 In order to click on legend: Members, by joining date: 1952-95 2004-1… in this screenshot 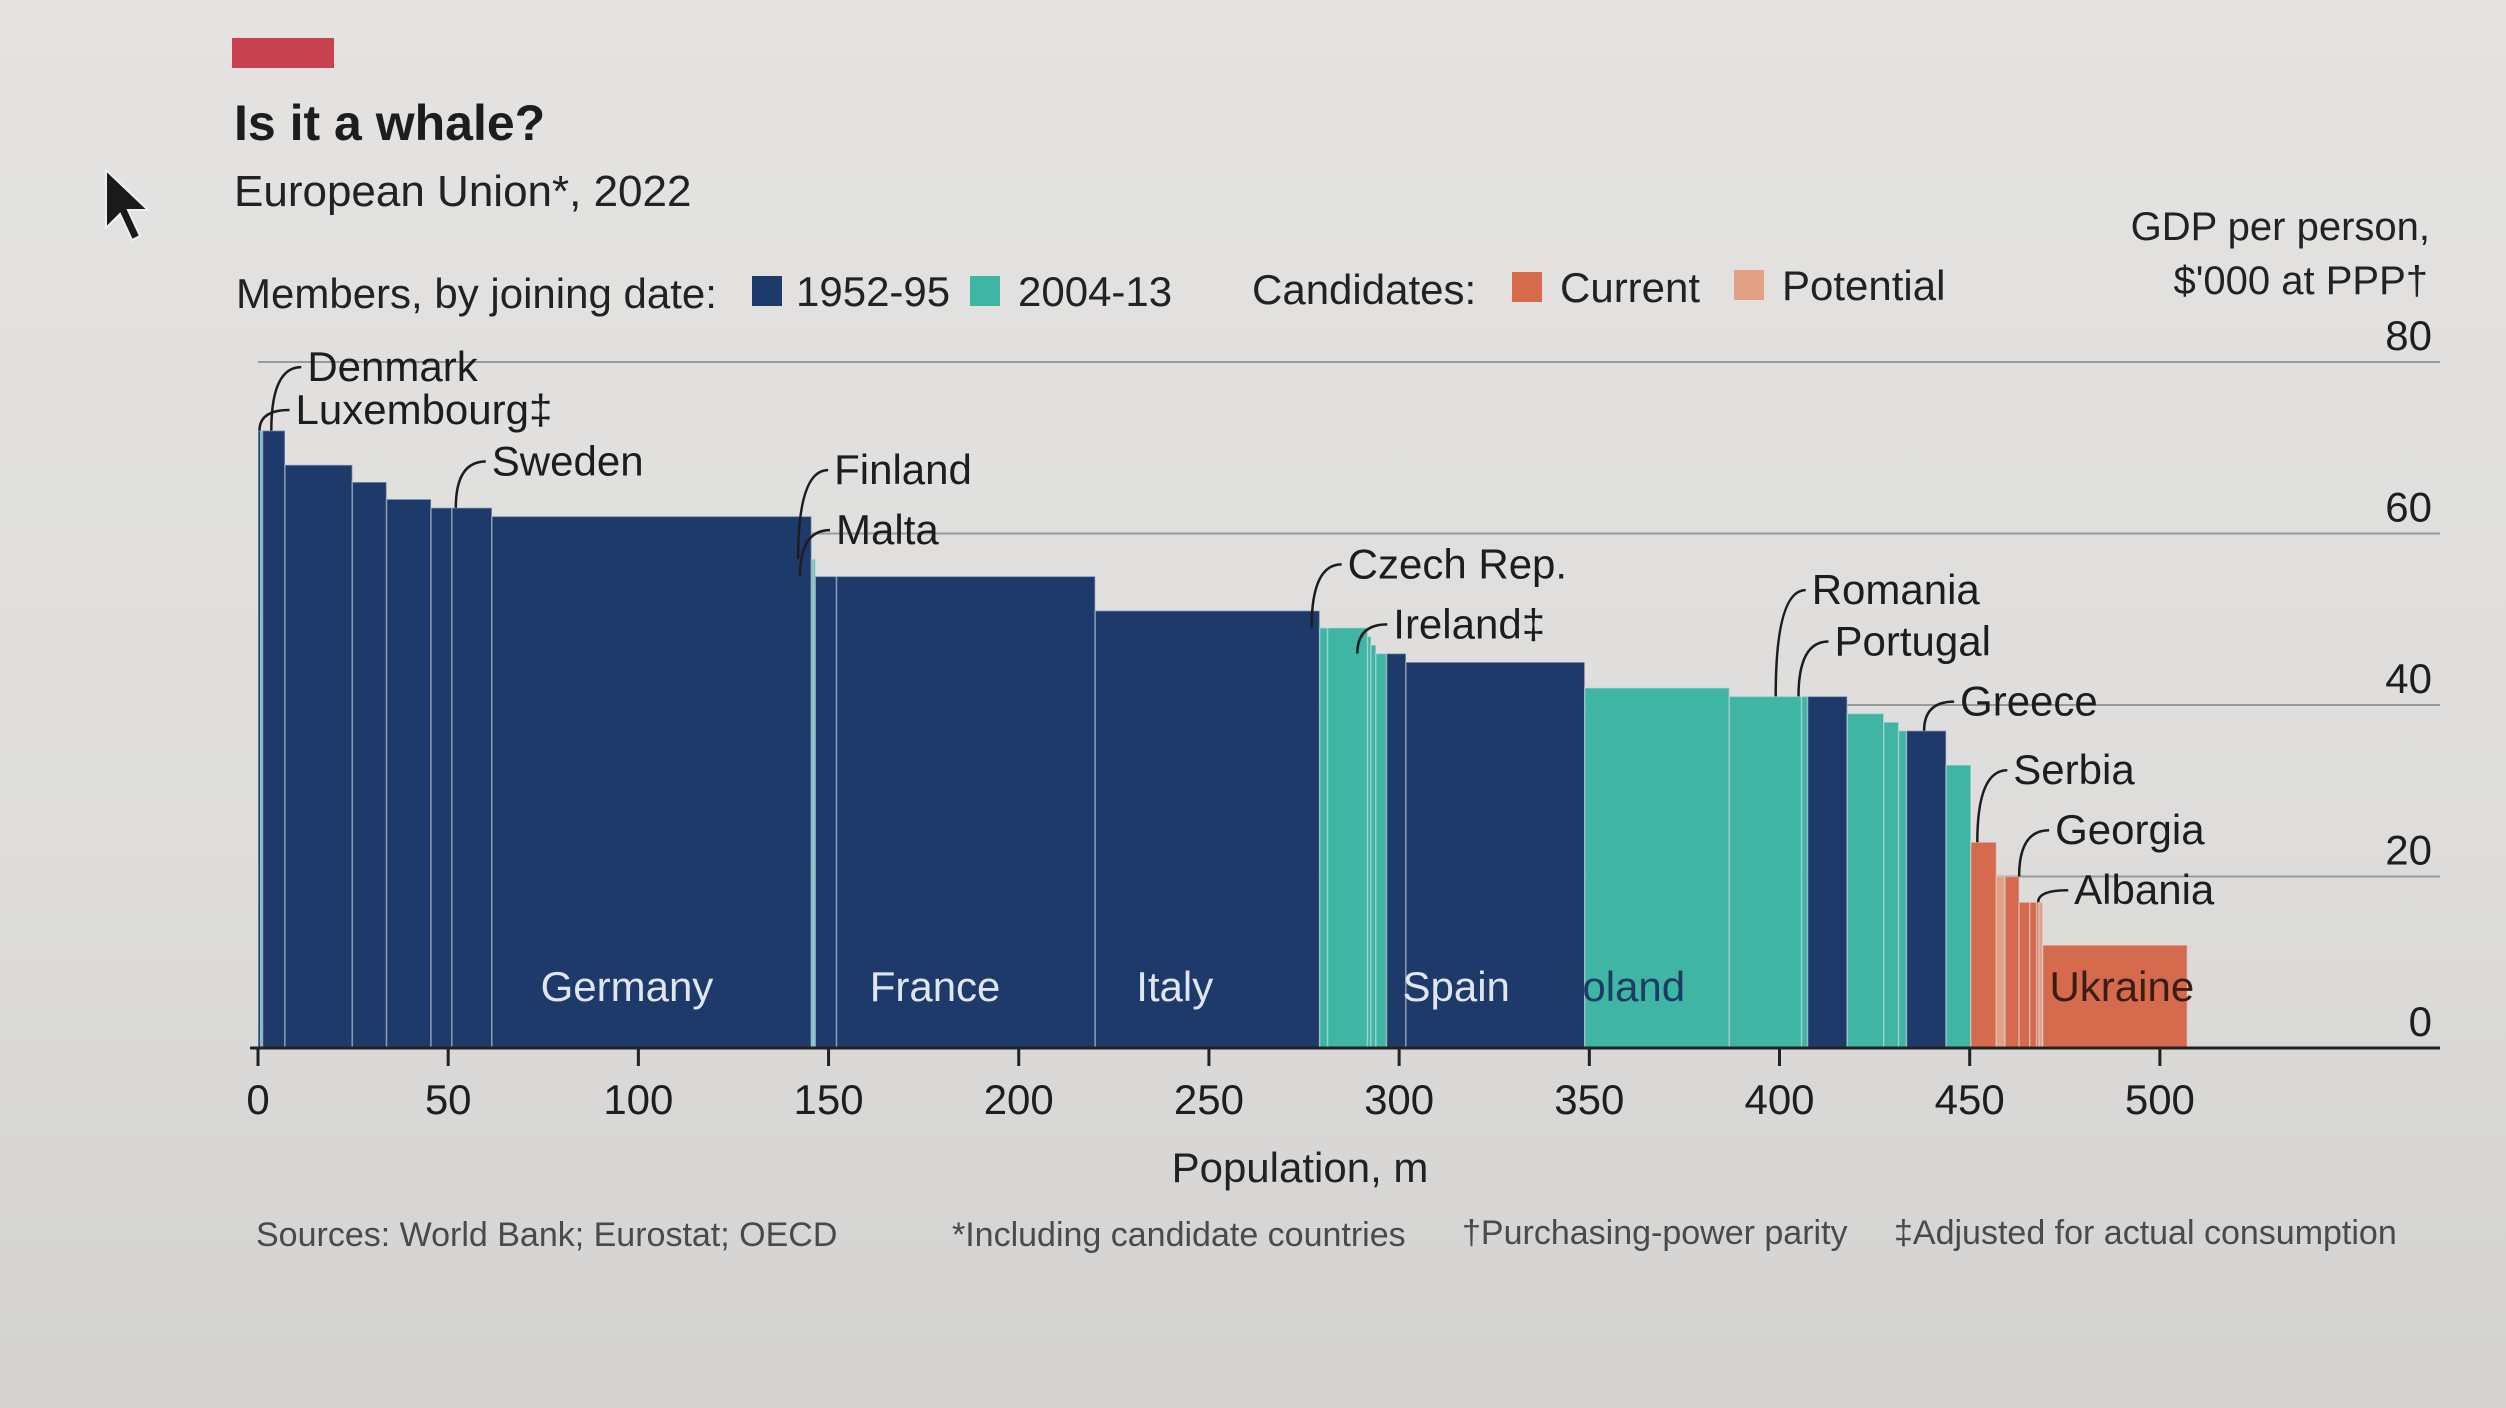, I will do `click(1090, 289)`.